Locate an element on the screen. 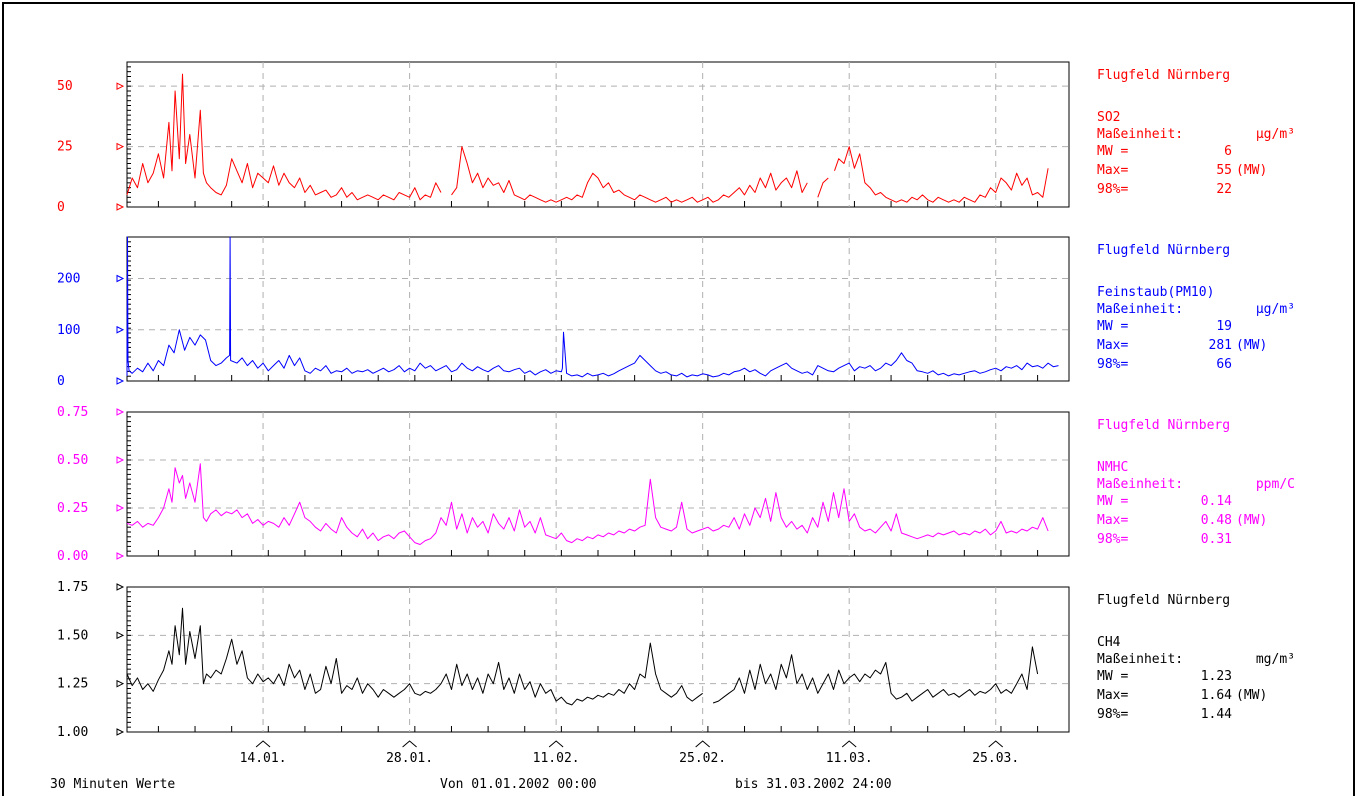  y-tick-label: 0.50 is located at coordinates (72, 460).